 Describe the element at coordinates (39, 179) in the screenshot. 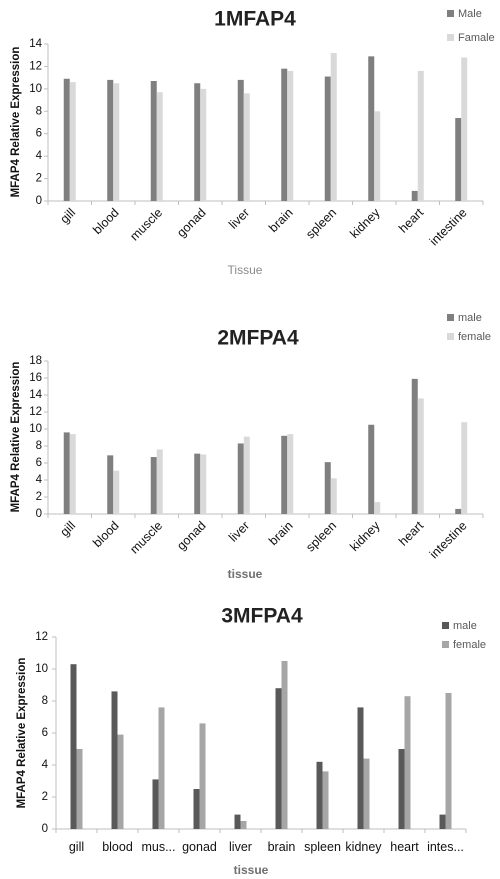

I see `chart1-y-tick-label: 2` at that location.